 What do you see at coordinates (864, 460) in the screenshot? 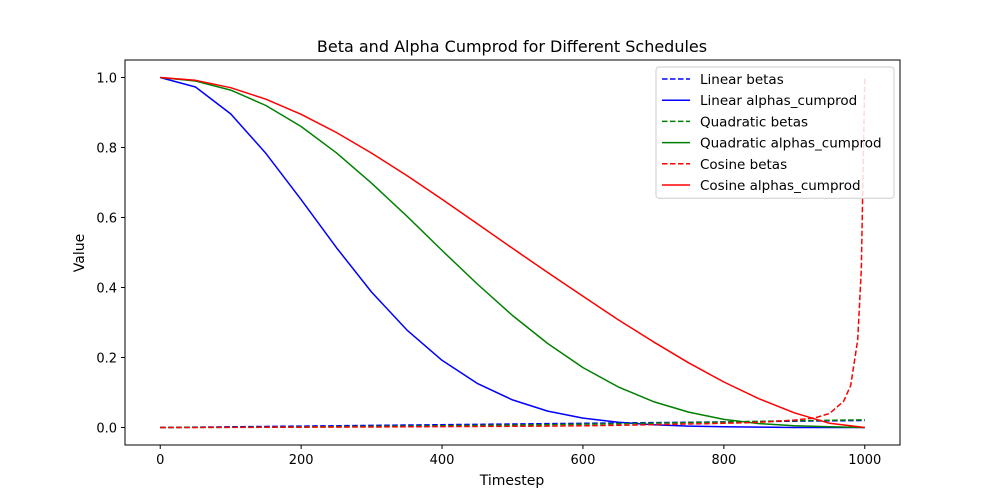
I see `x-tick-label: 1000` at bounding box center [864, 460].